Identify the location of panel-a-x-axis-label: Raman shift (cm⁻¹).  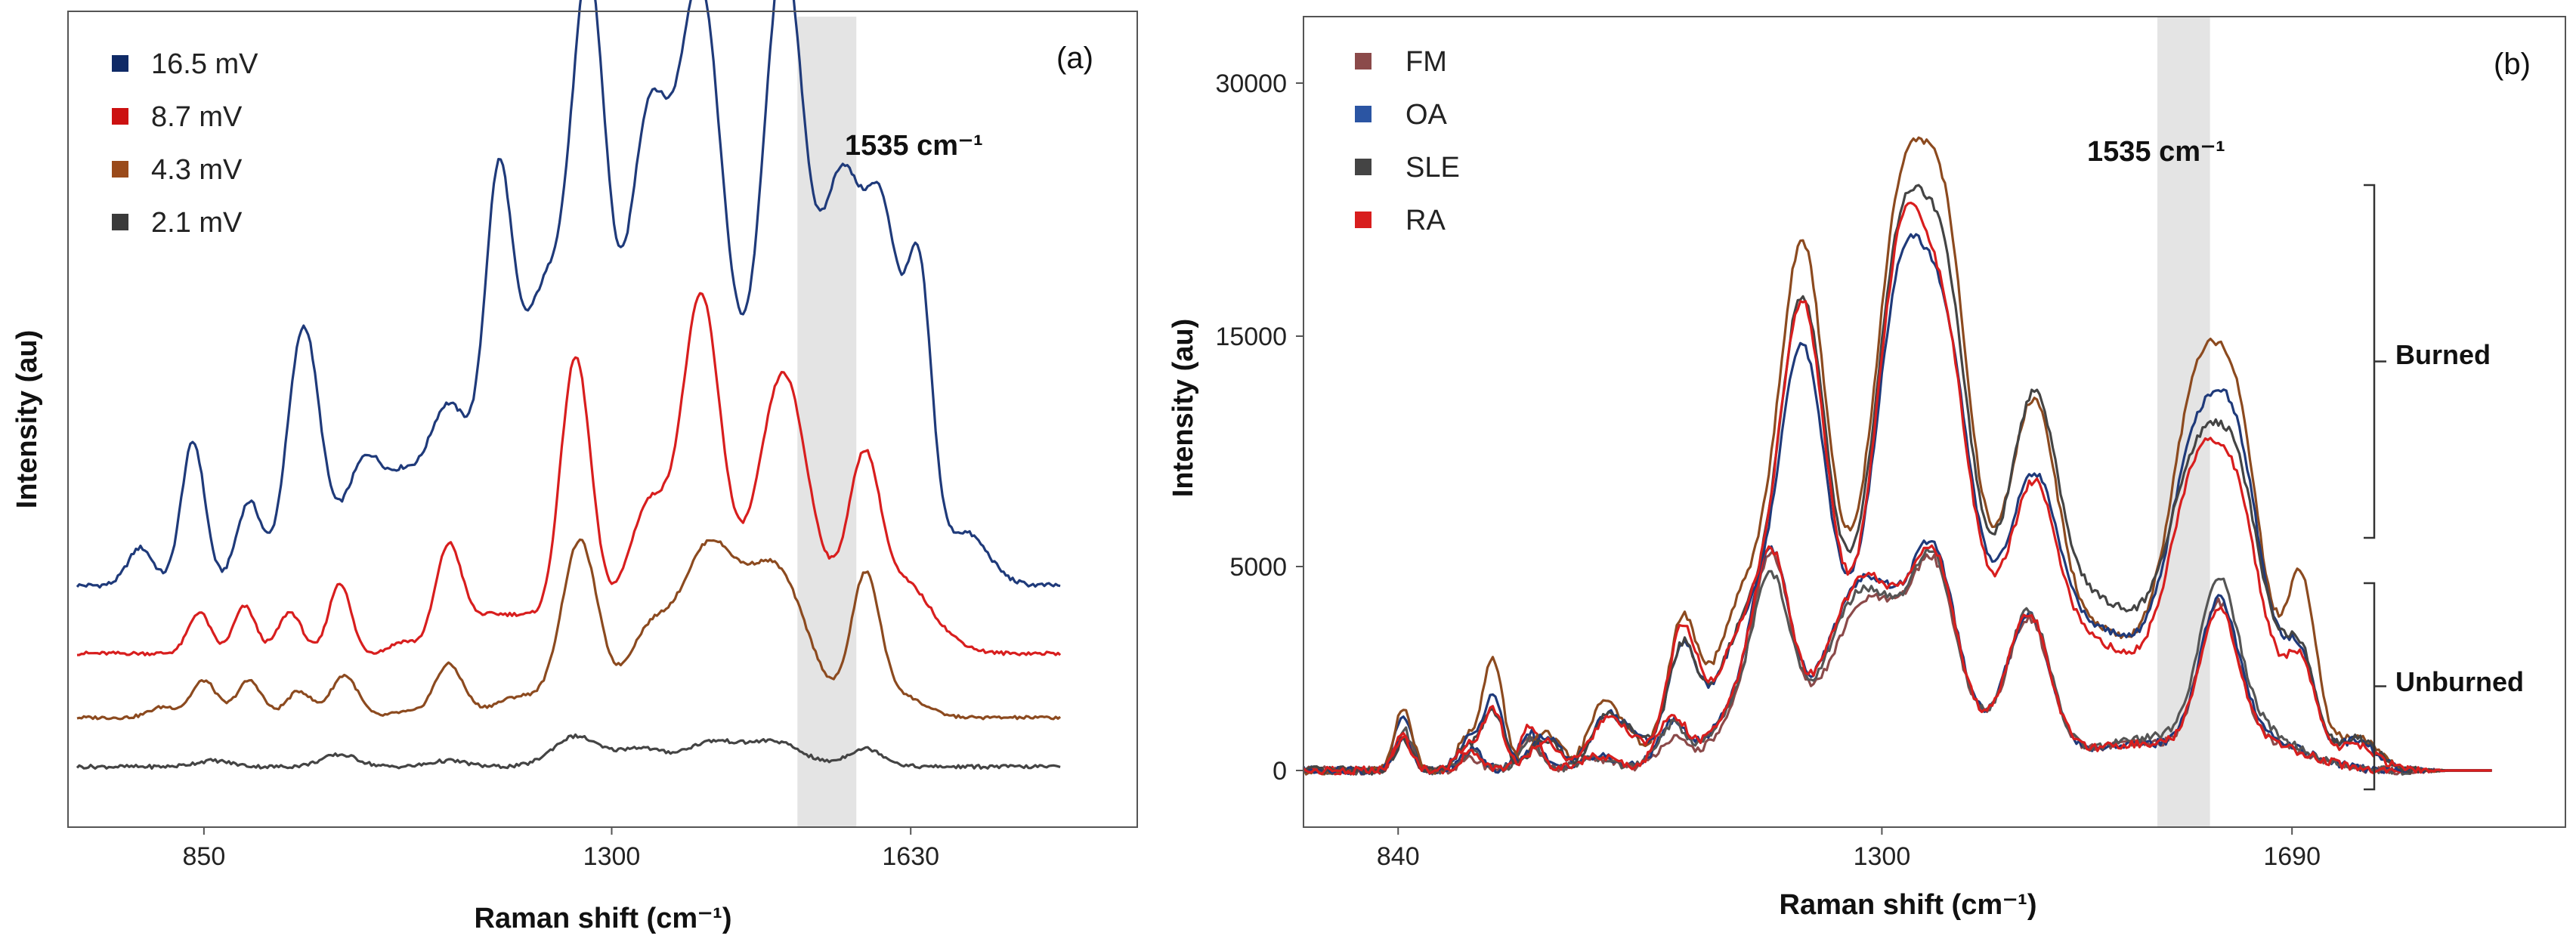
(603, 918).